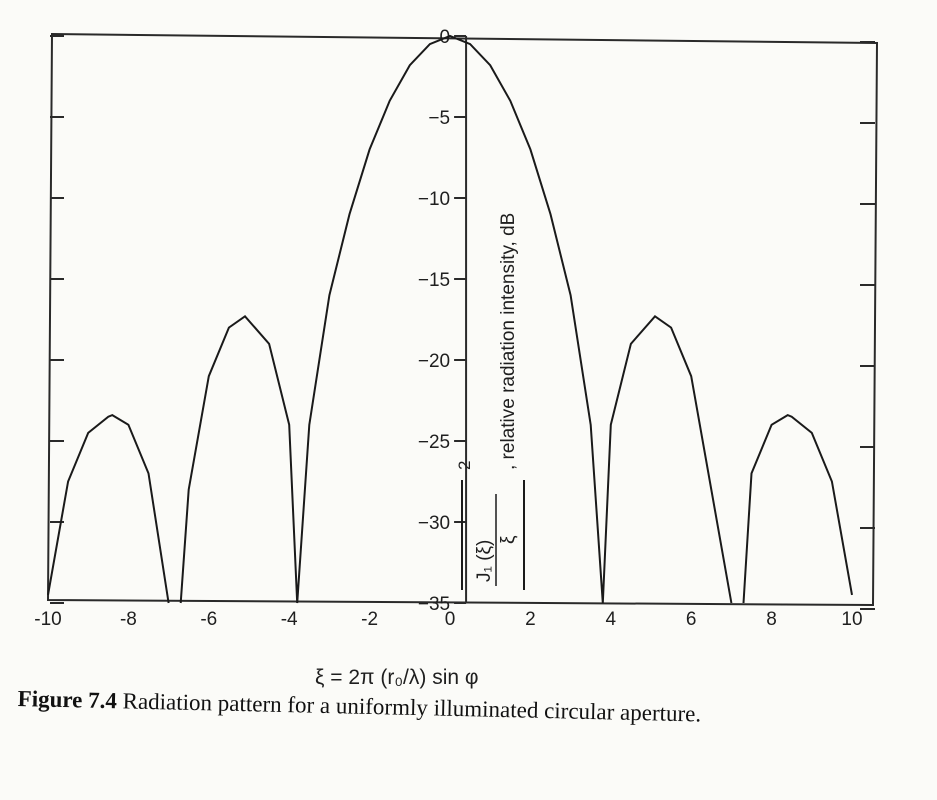 This screenshot has height=800, width=937. What do you see at coordinates (508, 341) in the screenshot?
I see `y-axis-label-text: , relative radiation intensity, dB` at bounding box center [508, 341].